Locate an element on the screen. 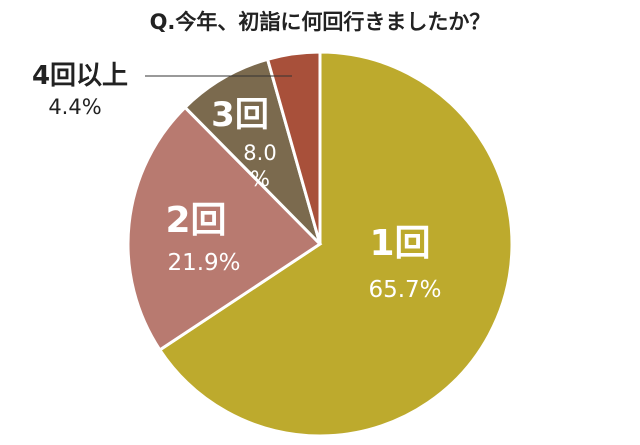 This screenshot has height=445, width=640. slice-value-4: 4.4% is located at coordinates (74, 107).